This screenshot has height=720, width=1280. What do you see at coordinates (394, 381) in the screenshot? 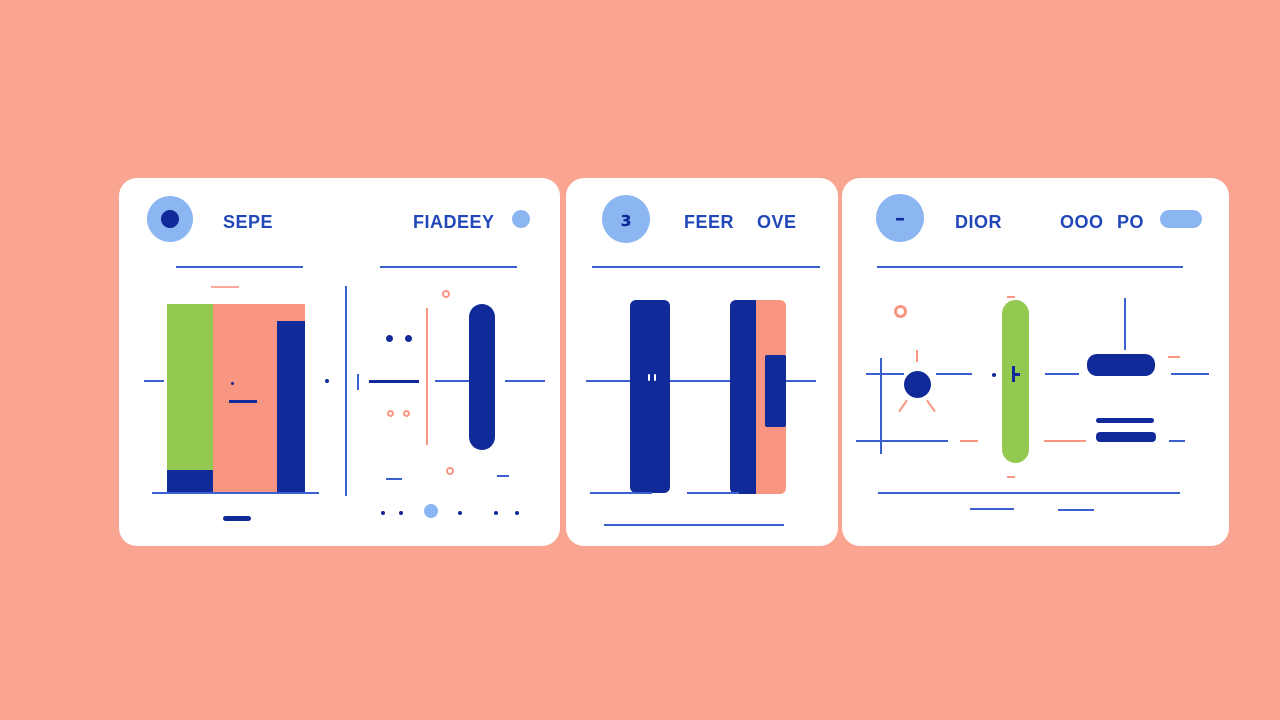
I see `mark-bar` at bounding box center [394, 381].